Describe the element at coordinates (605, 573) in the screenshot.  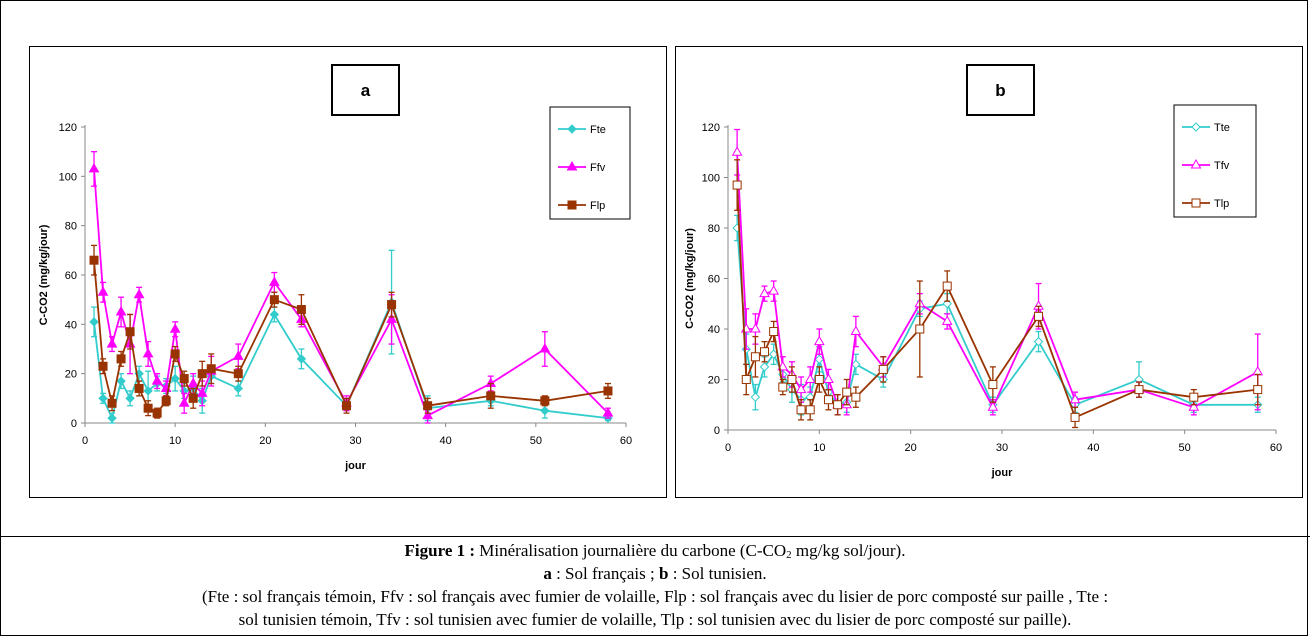
I see `subcaption-a-text: : Sol français ;` at that location.